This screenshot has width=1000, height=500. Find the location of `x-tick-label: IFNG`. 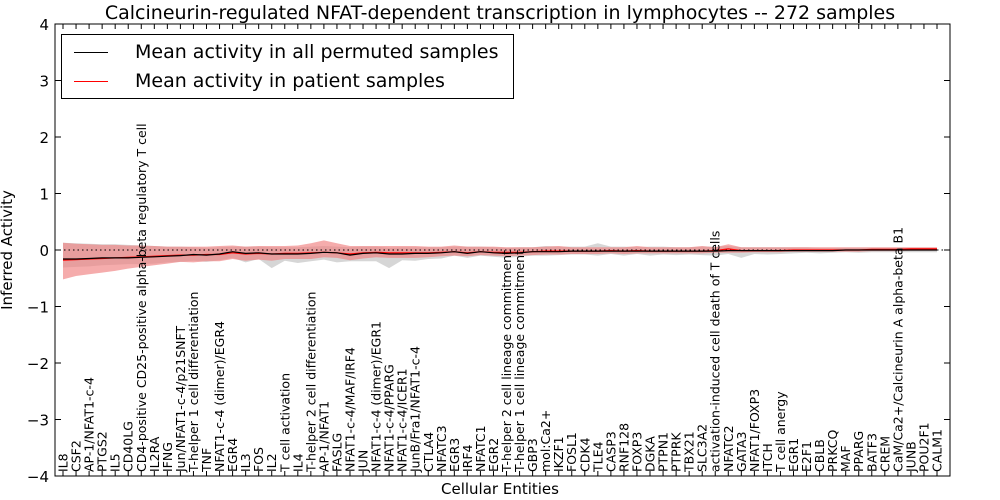

x-tick-label: IFNG is located at coordinates (167, 457).